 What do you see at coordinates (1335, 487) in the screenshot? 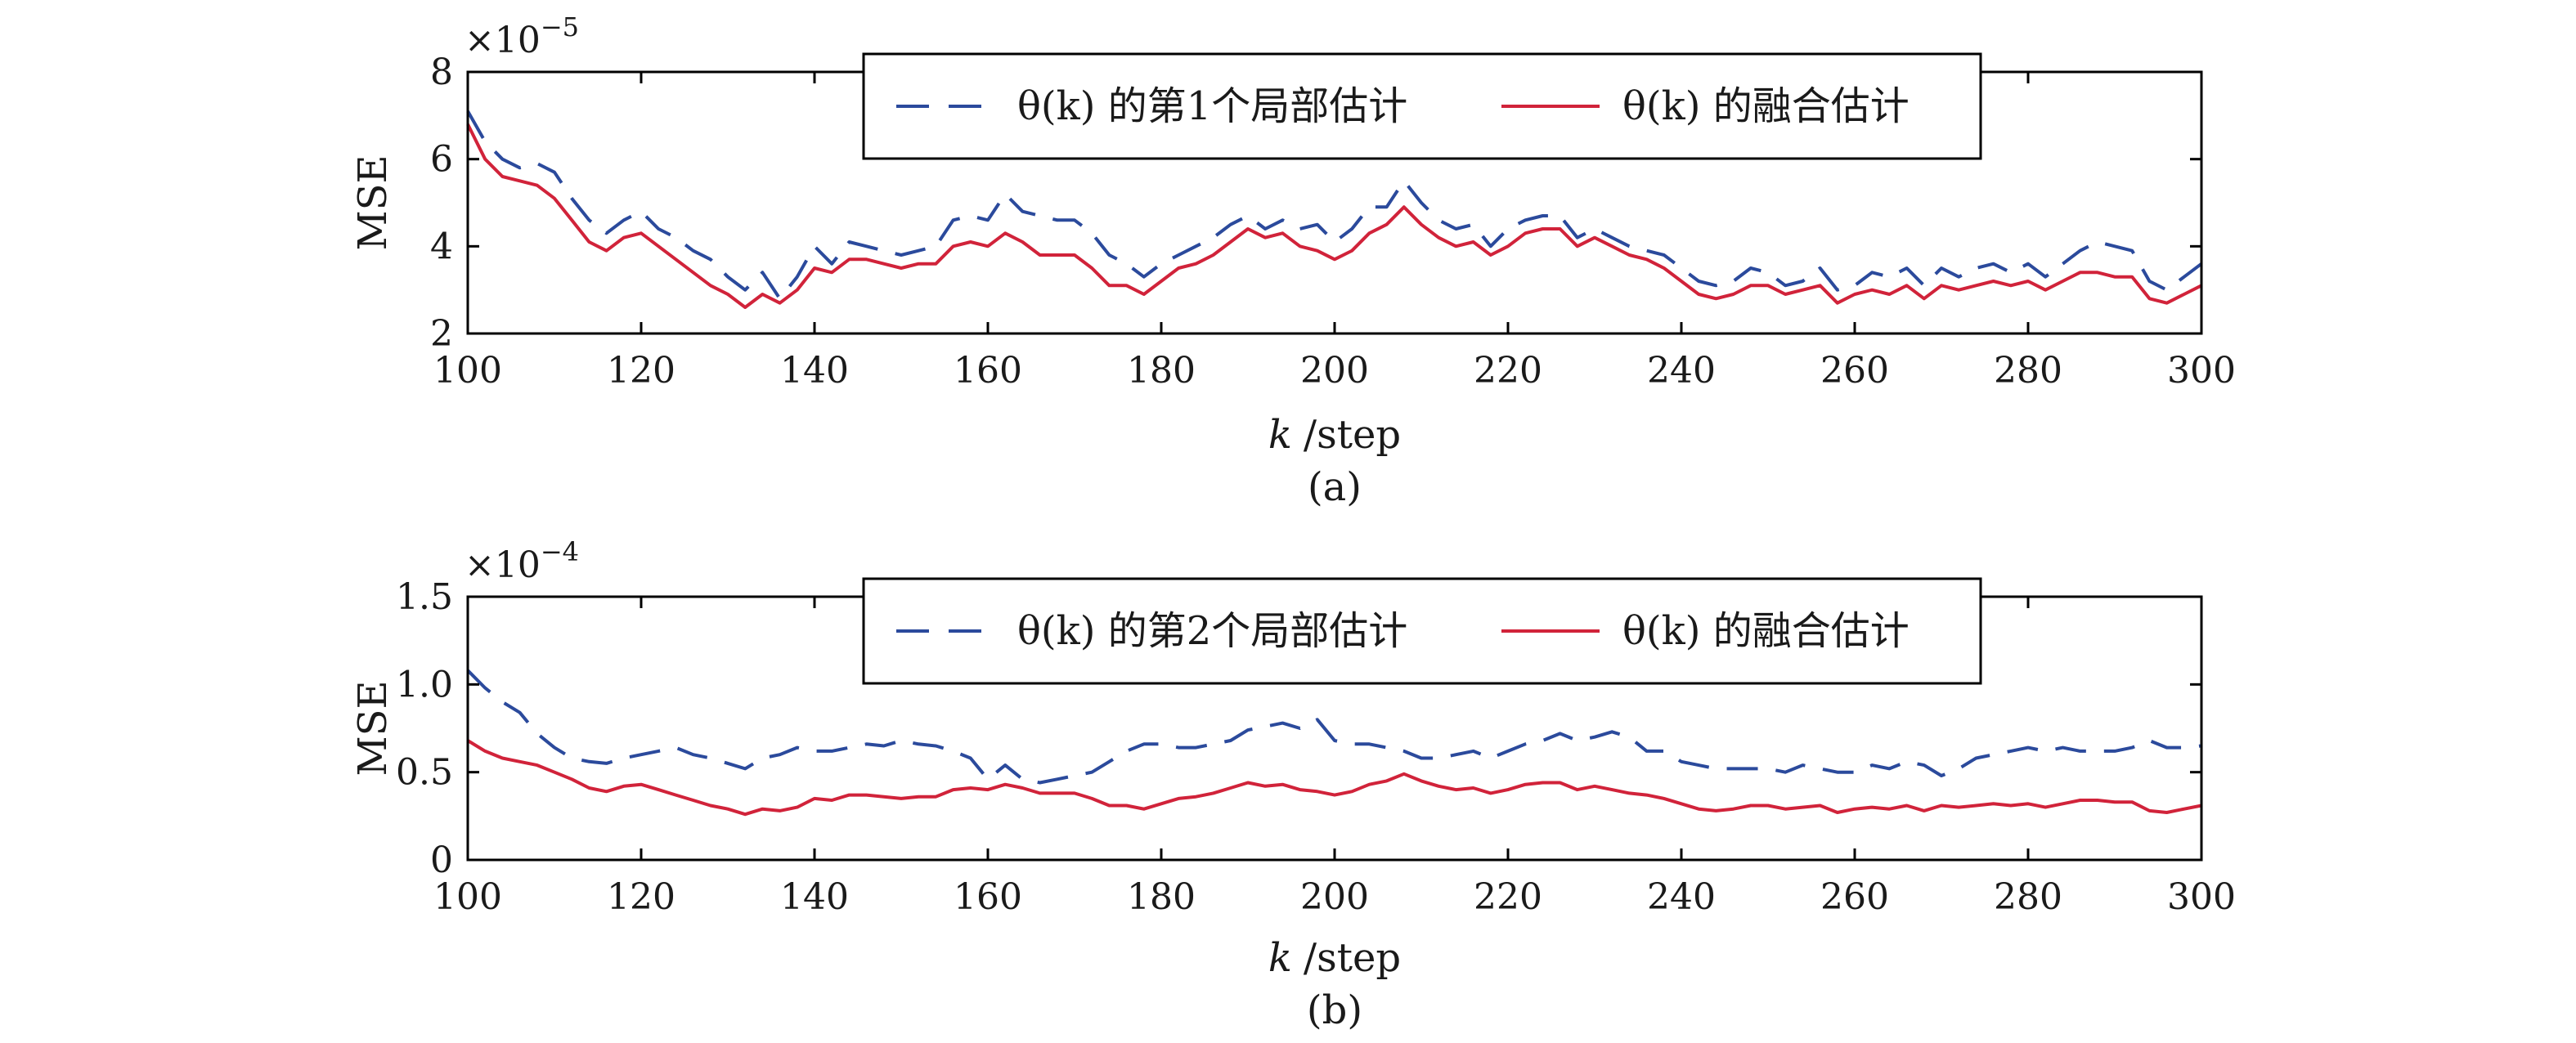
I see `panel-label: (a)` at bounding box center [1335, 487].